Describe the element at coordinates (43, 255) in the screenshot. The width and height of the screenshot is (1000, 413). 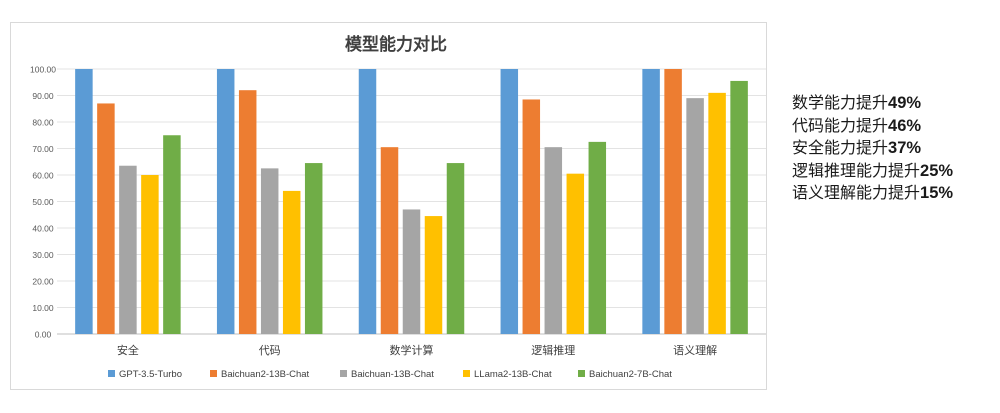
I see `y-tick-label: 30.00` at that location.